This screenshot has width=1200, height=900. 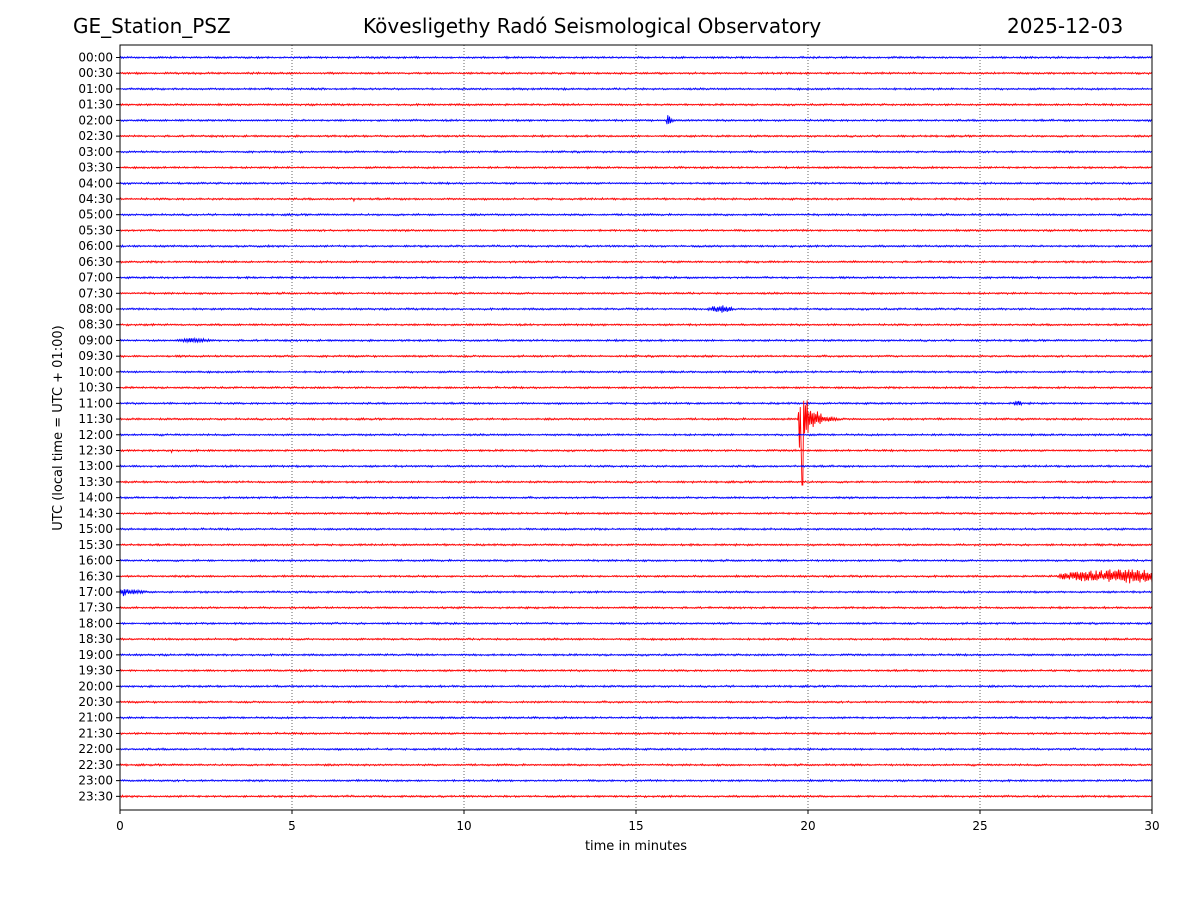 I want to click on y-tick-label: 03:30, so click(x=95, y=168).